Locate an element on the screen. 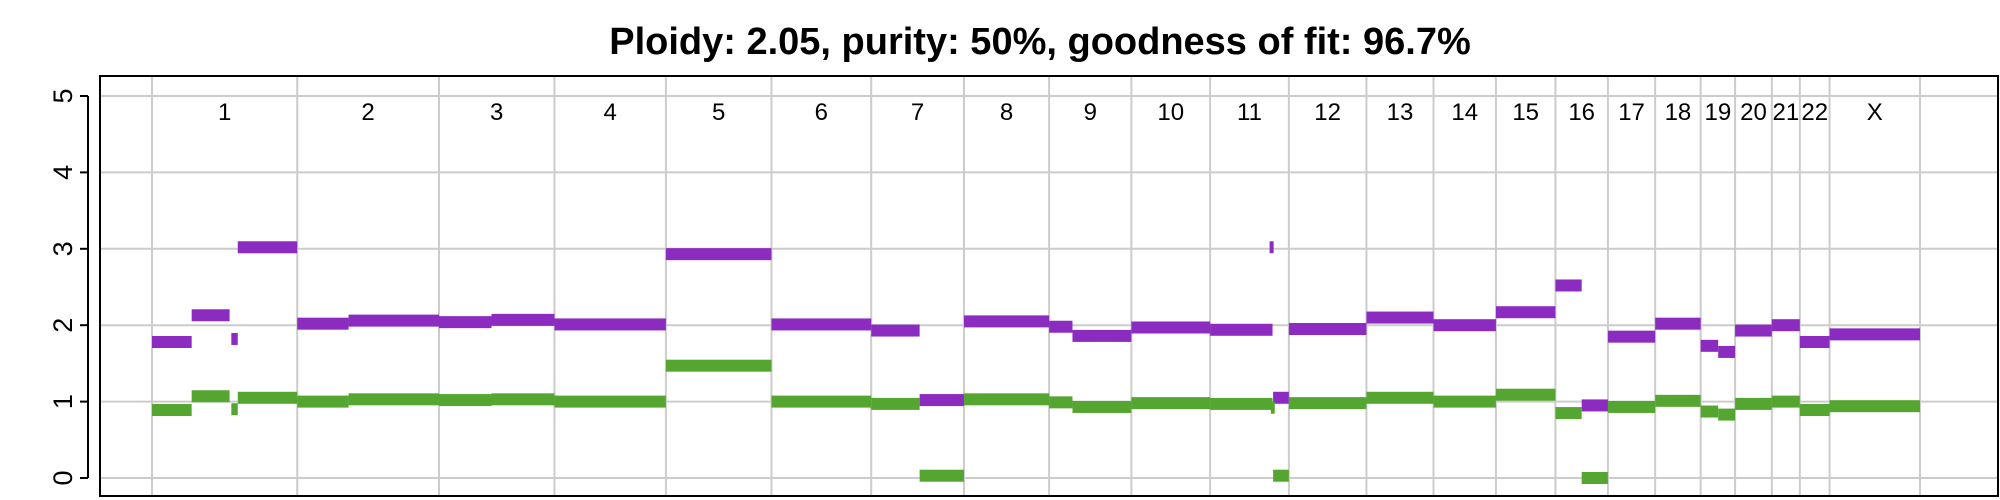 The width and height of the screenshot is (2000, 500). y-tick-label: 1 is located at coordinates (63, 401).